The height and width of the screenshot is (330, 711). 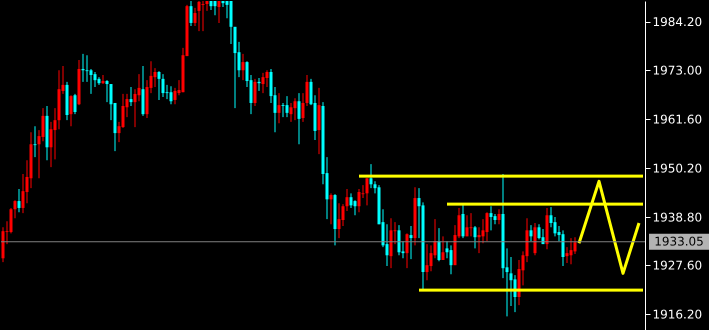 What do you see at coordinates (679, 241) in the screenshot?
I see `ref-line-label: 1933.05` at bounding box center [679, 241].